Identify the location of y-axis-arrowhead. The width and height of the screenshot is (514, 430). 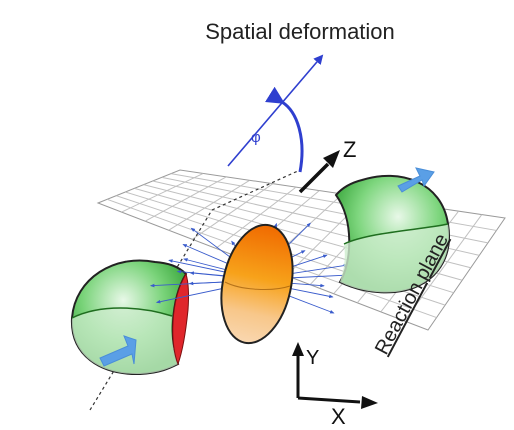
(298, 349).